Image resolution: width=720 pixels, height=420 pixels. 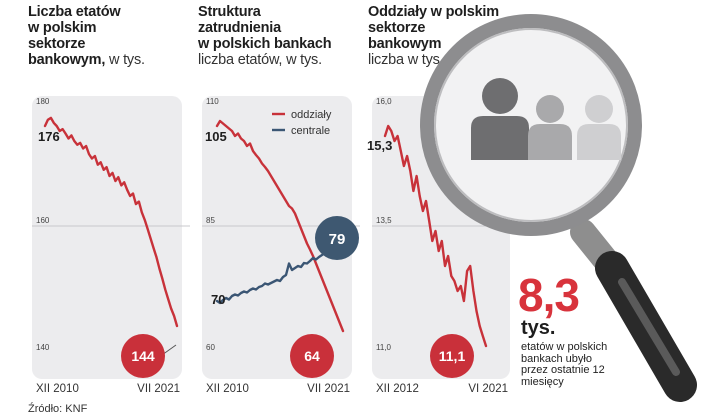 I want to click on chart2-title-line: w polskich bankach, so click(x=265, y=44).